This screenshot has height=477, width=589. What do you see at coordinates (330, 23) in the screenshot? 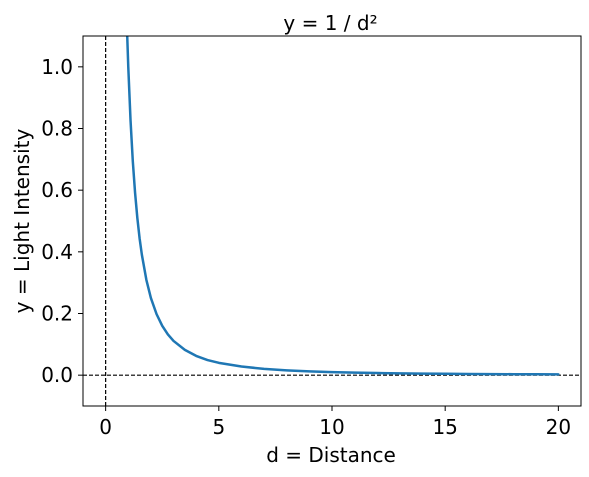
I see `chart-title: y = 1 / d²` at bounding box center [330, 23].